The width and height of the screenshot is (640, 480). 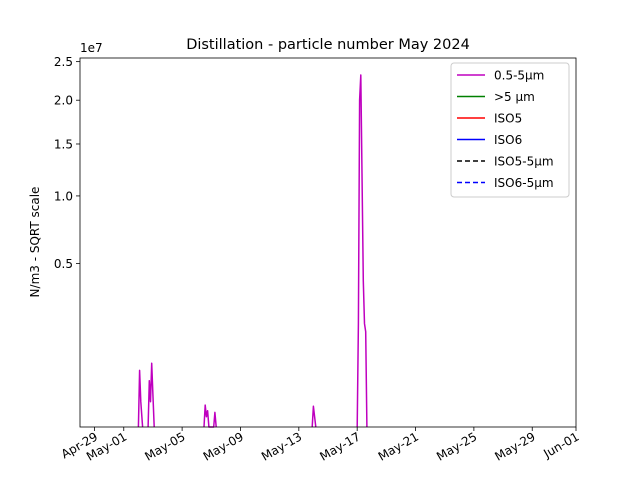 What do you see at coordinates (514, 446) in the screenshot?
I see `x-tick-label: May-29` at bounding box center [514, 446].